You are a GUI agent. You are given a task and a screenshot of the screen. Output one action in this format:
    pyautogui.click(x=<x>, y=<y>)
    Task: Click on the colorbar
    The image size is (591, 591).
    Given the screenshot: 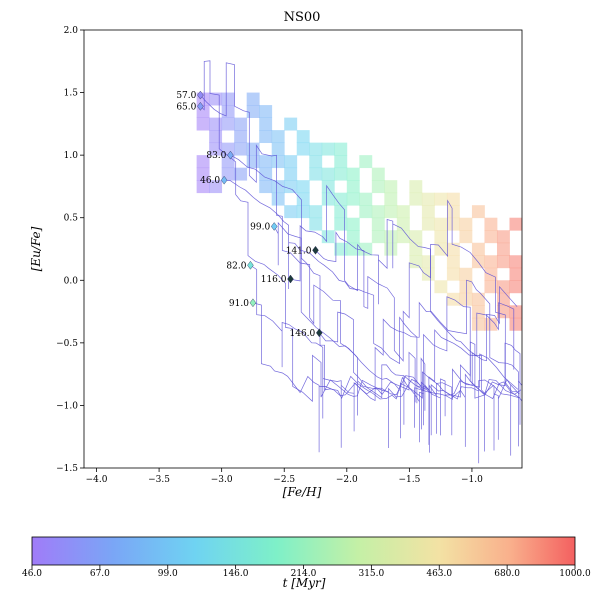 What is the action you would take?
    pyautogui.click(x=303, y=551)
    